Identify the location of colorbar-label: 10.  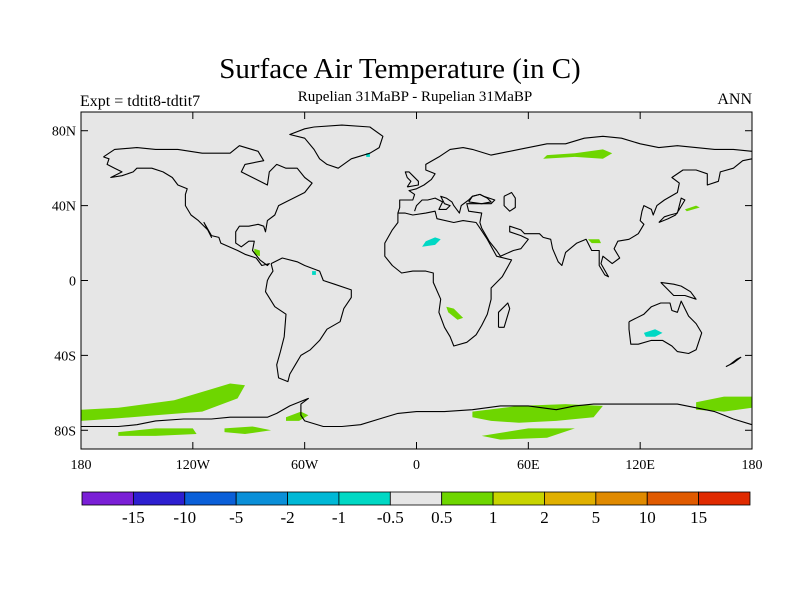
(647, 517).